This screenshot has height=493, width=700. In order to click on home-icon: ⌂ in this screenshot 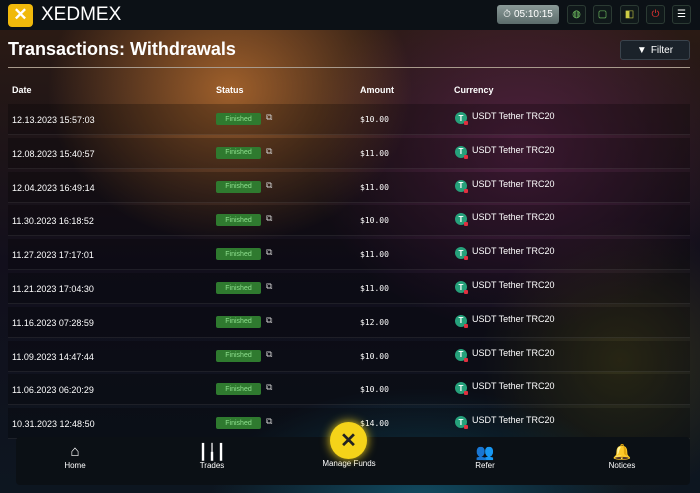, I will do `click(75, 451)`.